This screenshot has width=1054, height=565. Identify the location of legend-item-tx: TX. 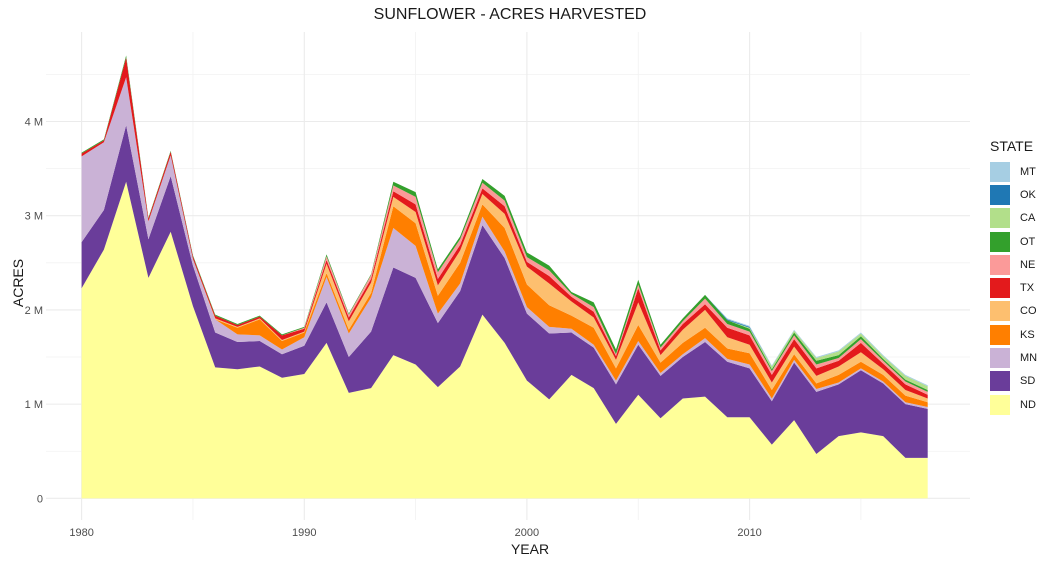
(1013, 287).